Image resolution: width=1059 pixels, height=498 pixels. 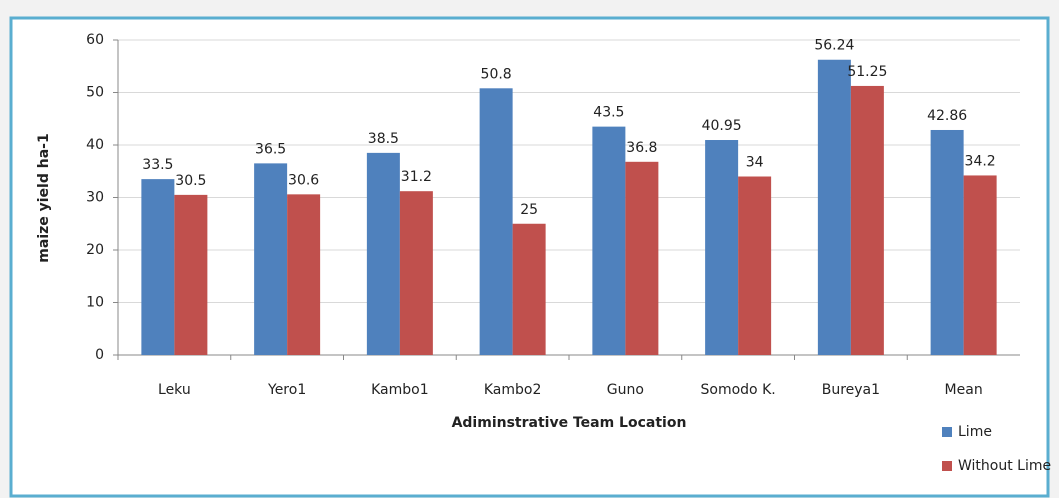 I want to click on x-tick-label: Mean, so click(x=964, y=390).